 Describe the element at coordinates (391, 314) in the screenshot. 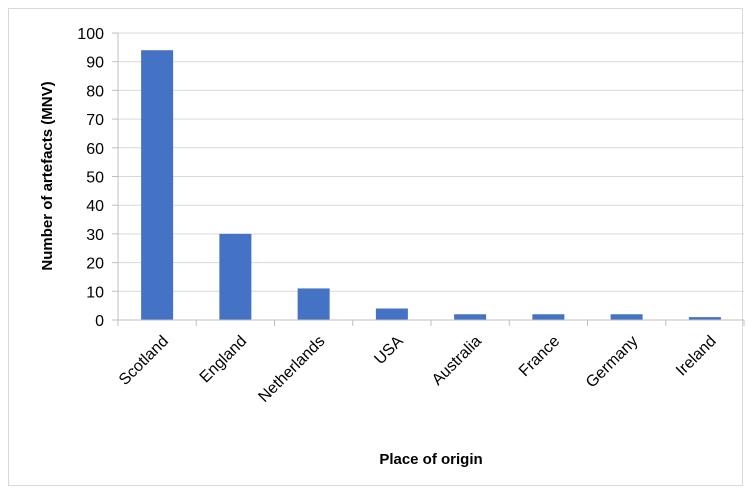

I see `bar-usa` at that location.